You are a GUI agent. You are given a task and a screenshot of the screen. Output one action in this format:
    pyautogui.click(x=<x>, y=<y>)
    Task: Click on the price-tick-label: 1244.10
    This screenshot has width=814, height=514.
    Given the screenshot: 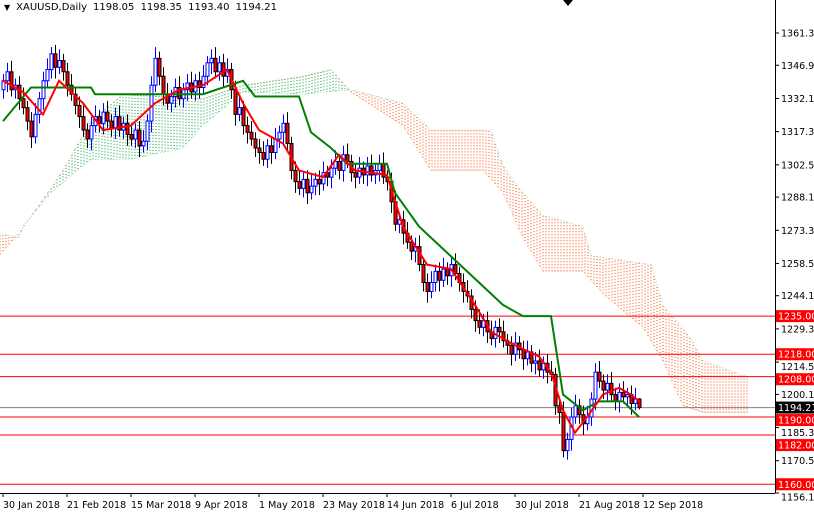 What is the action you would take?
    pyautogui.click(x=797, y=296)
    